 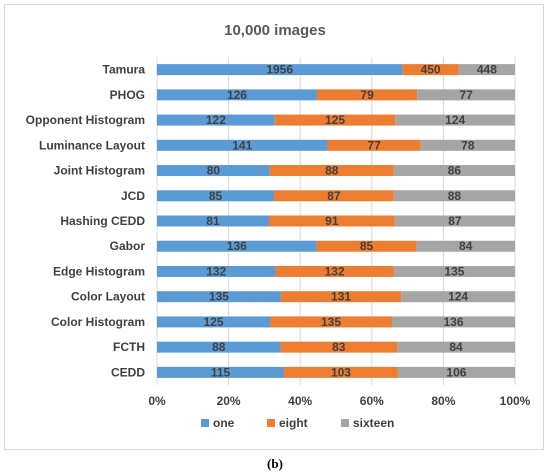 I want to click on x-tick-labels: 0% 20% 40% 60% 80% 100%, so click(x=339, y=401).